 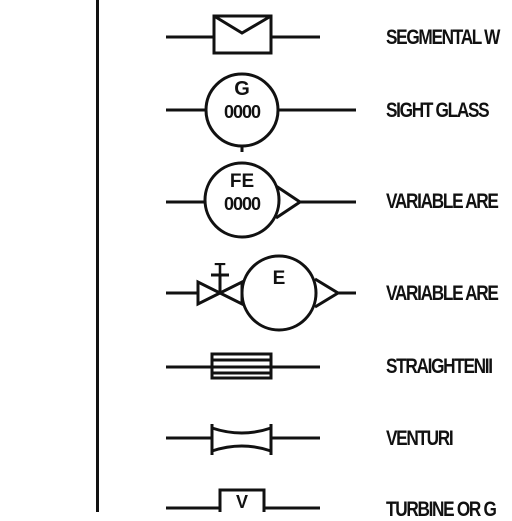 What do you see at coordinates (242, 89) in the screenshot?
I see `sight-glass-letter-g: G` at bounding box center [242, 89].